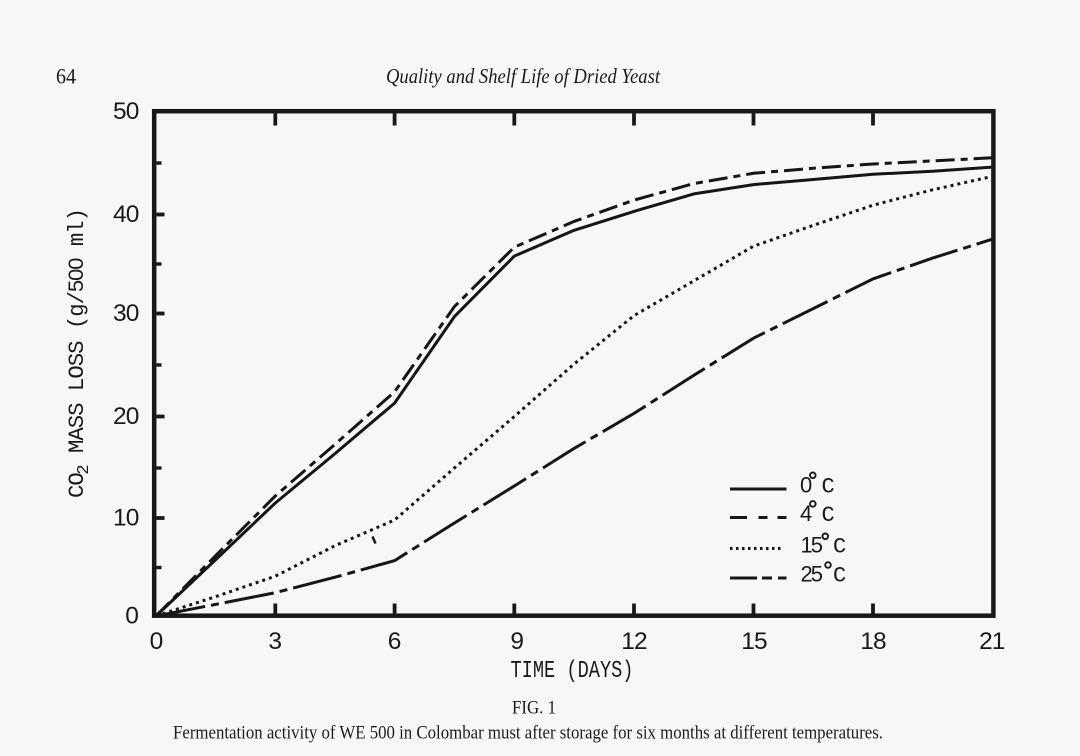  Describe the element at coordinates (873, 641) in the screenshot. I see `svg-text: 18` at that location.